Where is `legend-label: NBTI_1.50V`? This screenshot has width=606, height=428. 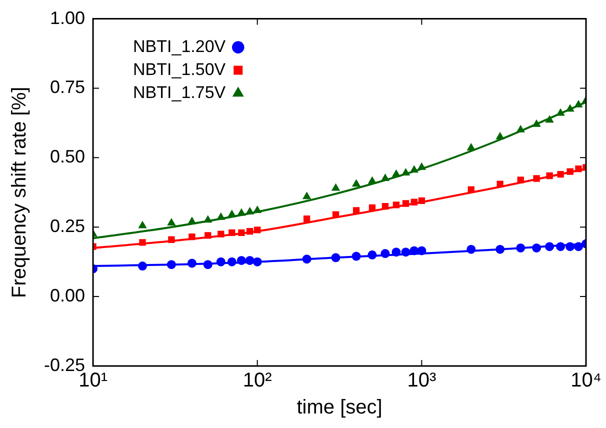 legend-label: NBTI_1.50V is located at coordinates (179, 69).